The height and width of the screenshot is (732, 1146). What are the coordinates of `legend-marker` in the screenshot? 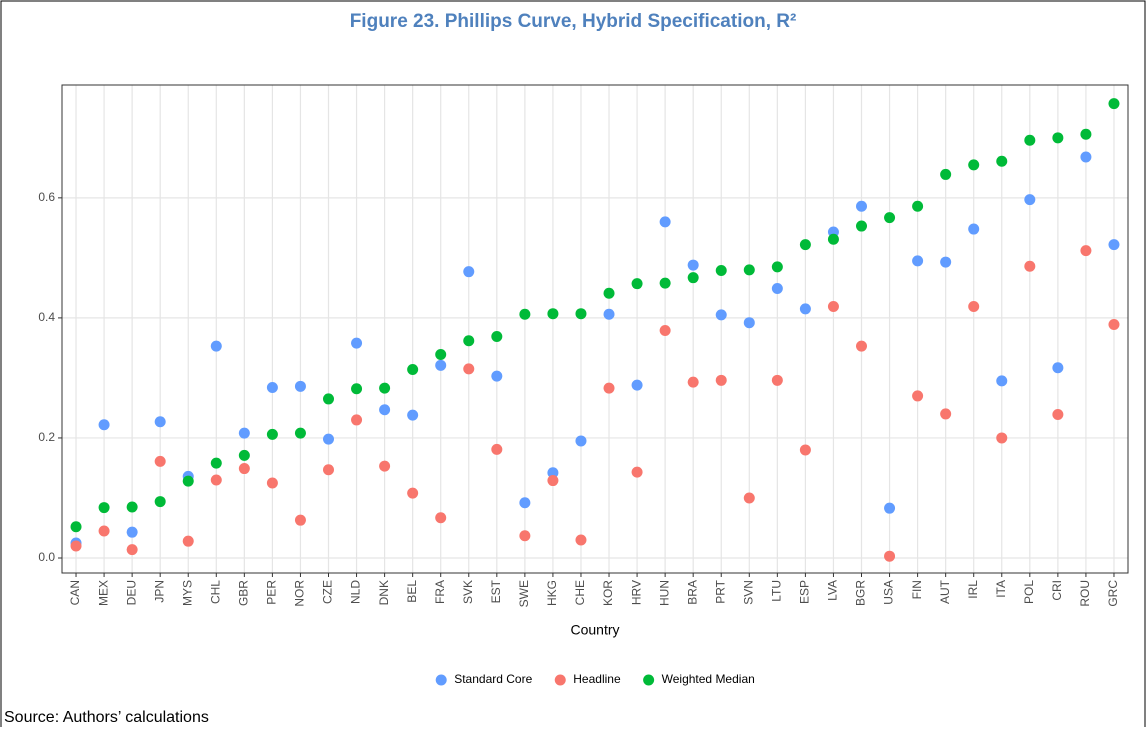 It's located at (560, 680).